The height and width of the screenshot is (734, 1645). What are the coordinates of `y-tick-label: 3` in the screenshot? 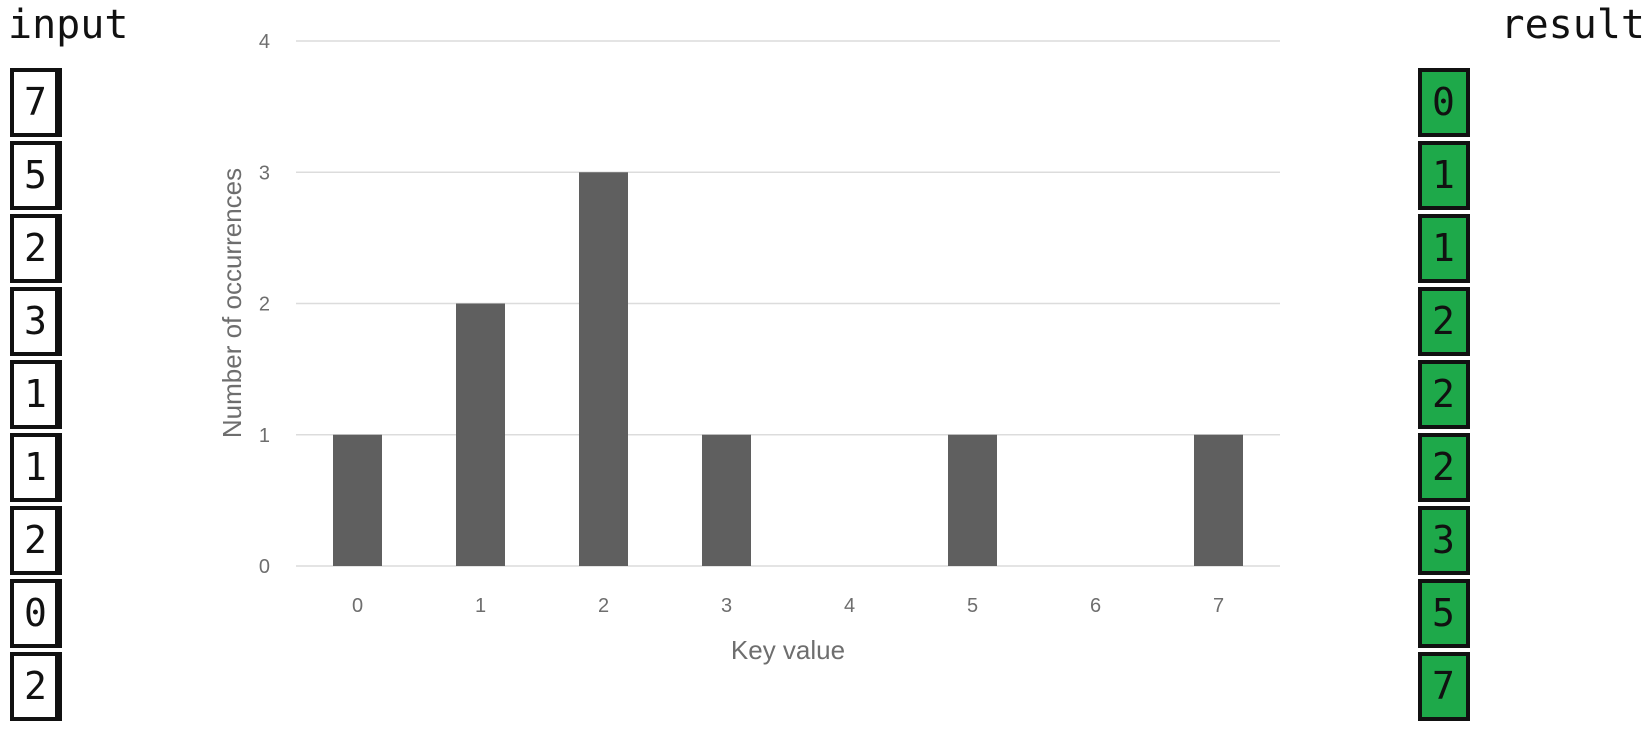 It's located at (264, 173).